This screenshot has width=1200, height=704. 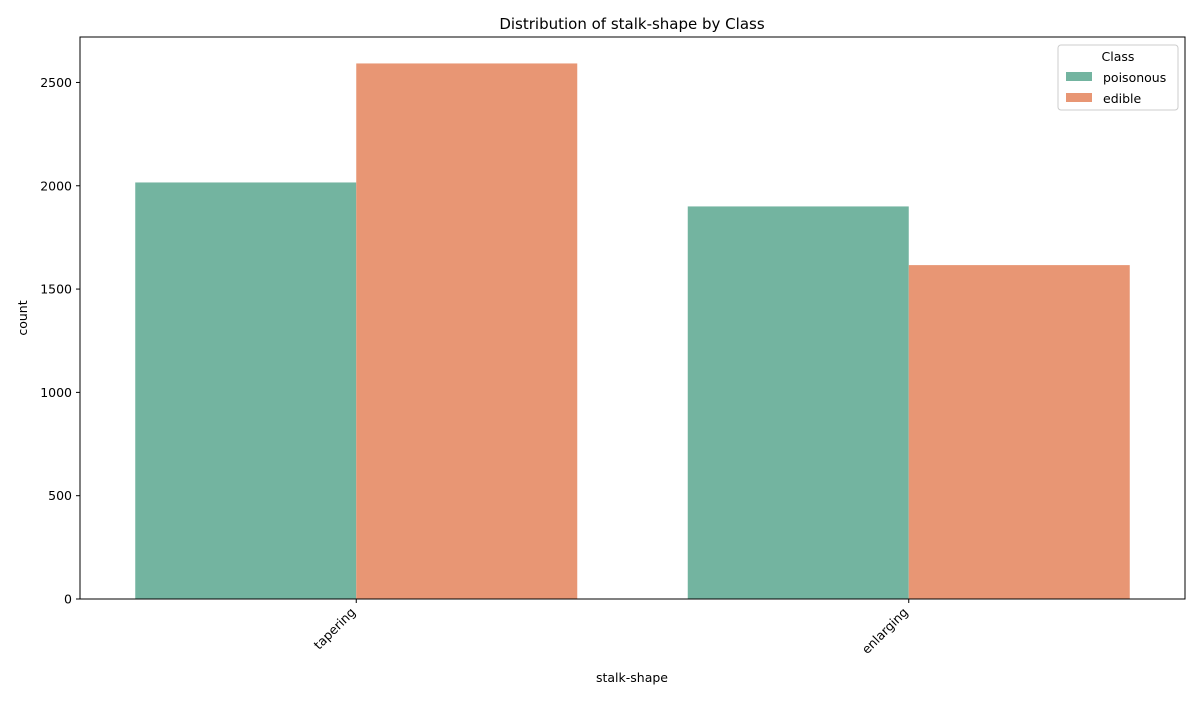 I want to click on legend-swatch-poisonous, so click(x=1079, y=76).